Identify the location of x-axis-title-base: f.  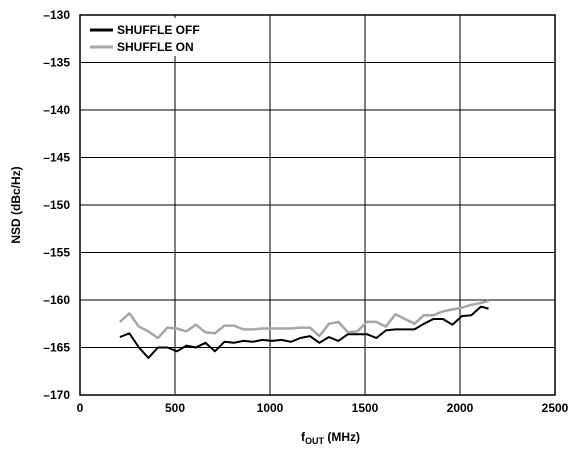
(303, 437).